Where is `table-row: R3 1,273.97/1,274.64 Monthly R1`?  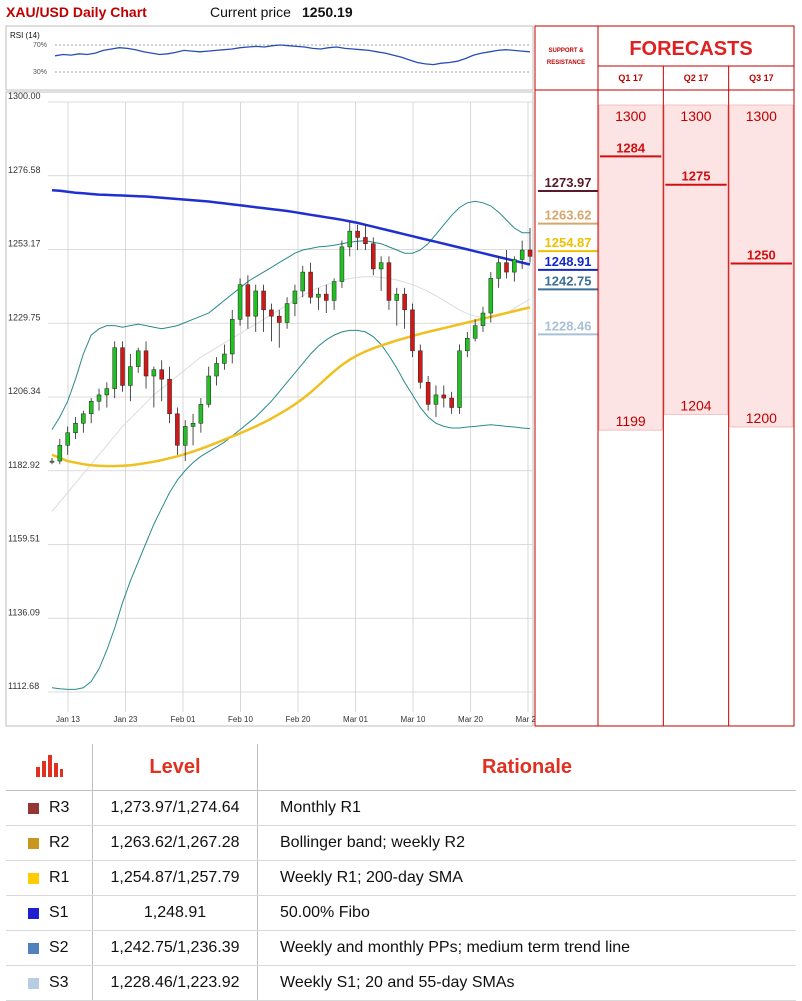 table-row: R3 1,273.97/1,274.64 Monthly R1 is located at coordinates (401, 808).